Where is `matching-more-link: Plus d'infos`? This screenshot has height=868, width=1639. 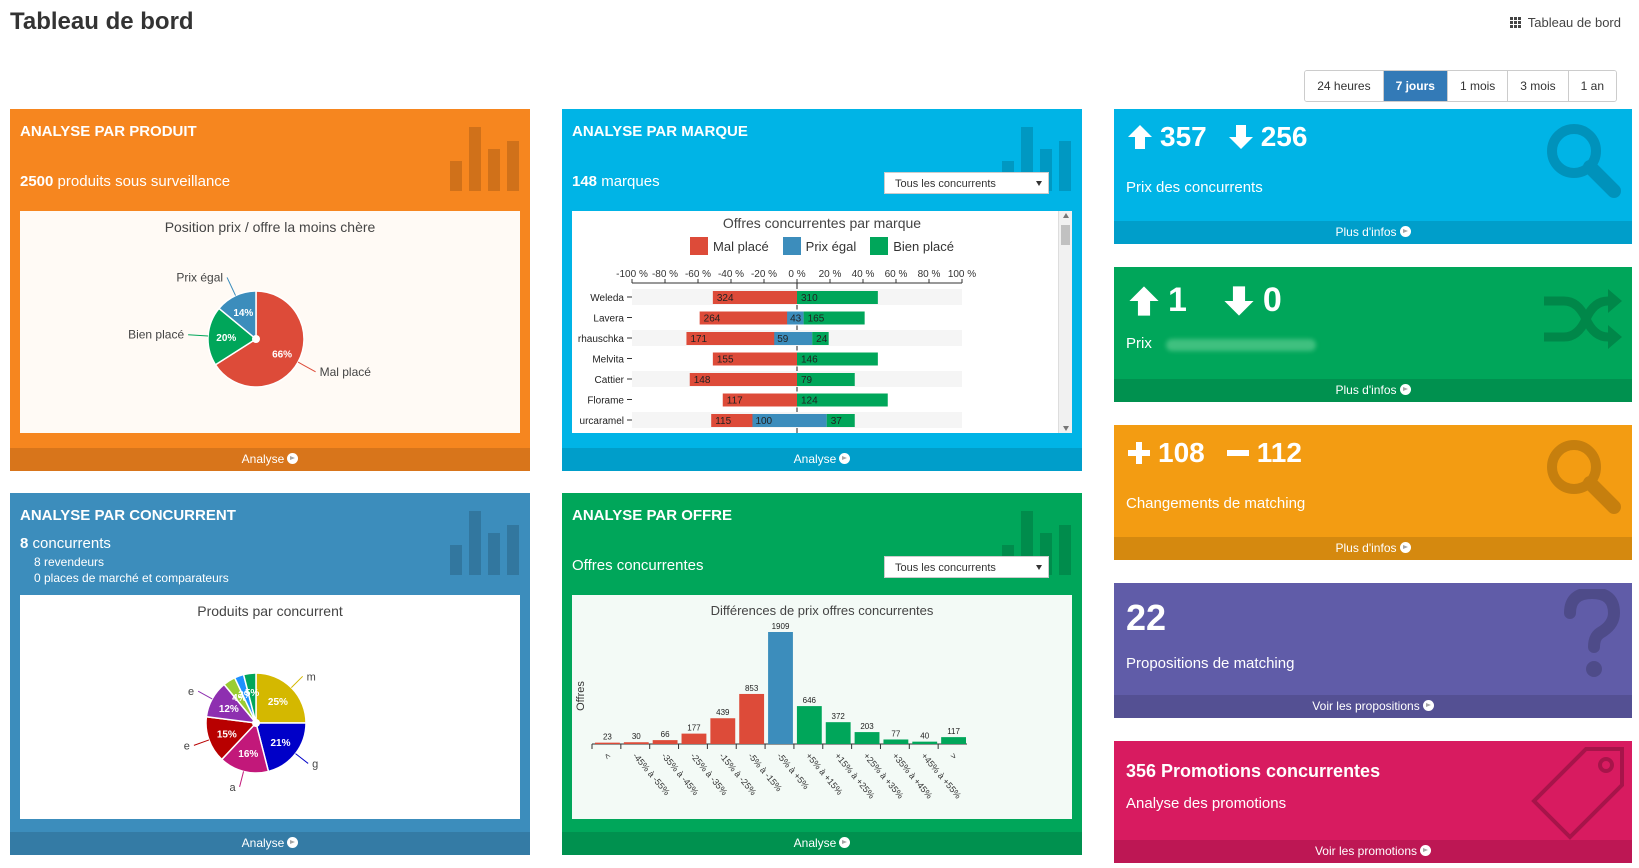
matching-more-link: Plus d'infos is located at coordinates (1373, 548).